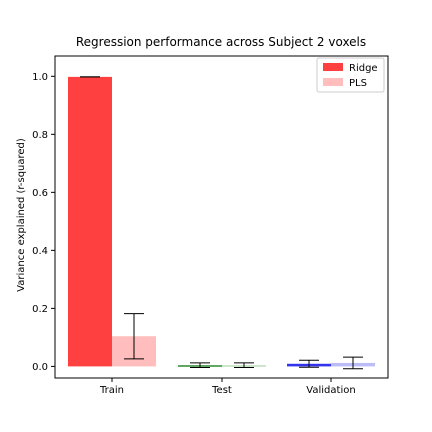  Describe the element at coordinates (40, 309) in the screenshot. I see `y-tick-label: 0.2` at that location.